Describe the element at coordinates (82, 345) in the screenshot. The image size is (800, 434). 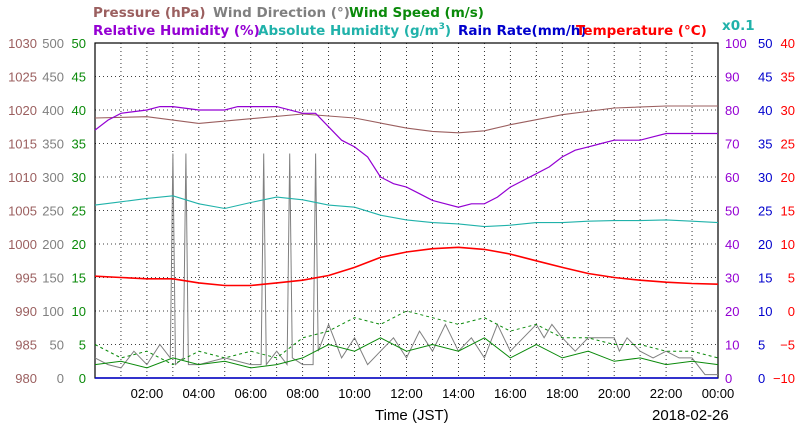
I see `tick-wind_speed: 5` at that location.